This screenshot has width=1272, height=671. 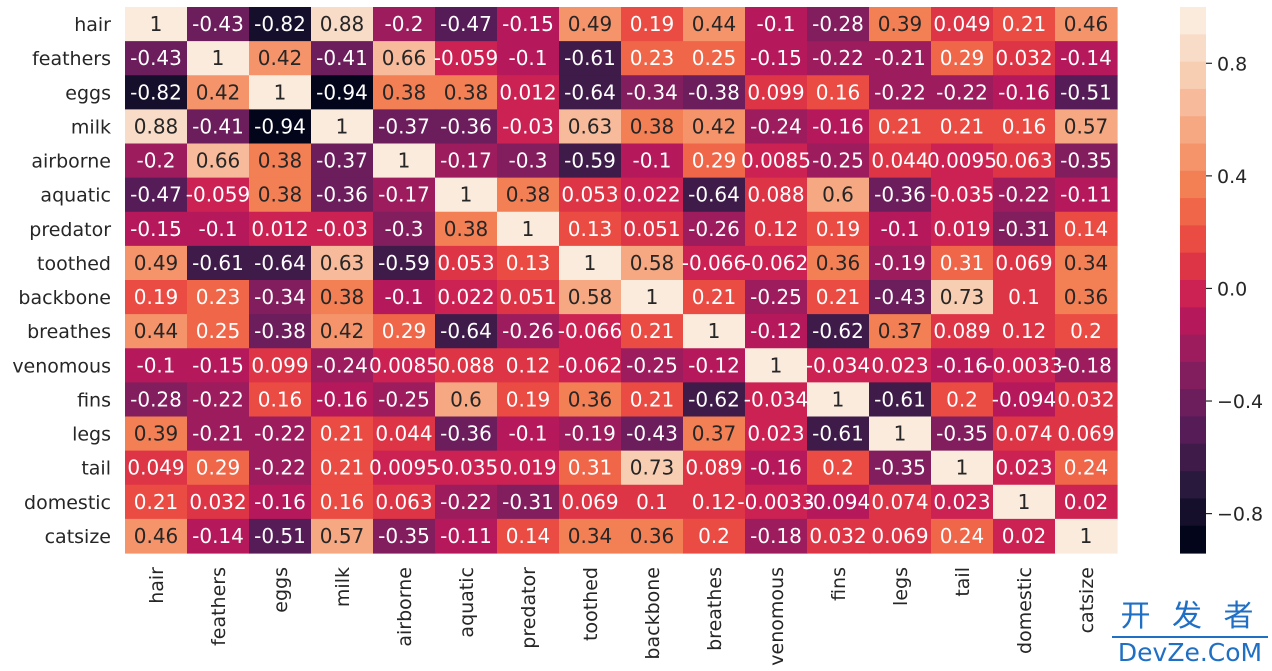 I want to click on cell-toothed-venomous, so click(x=776, y=263).